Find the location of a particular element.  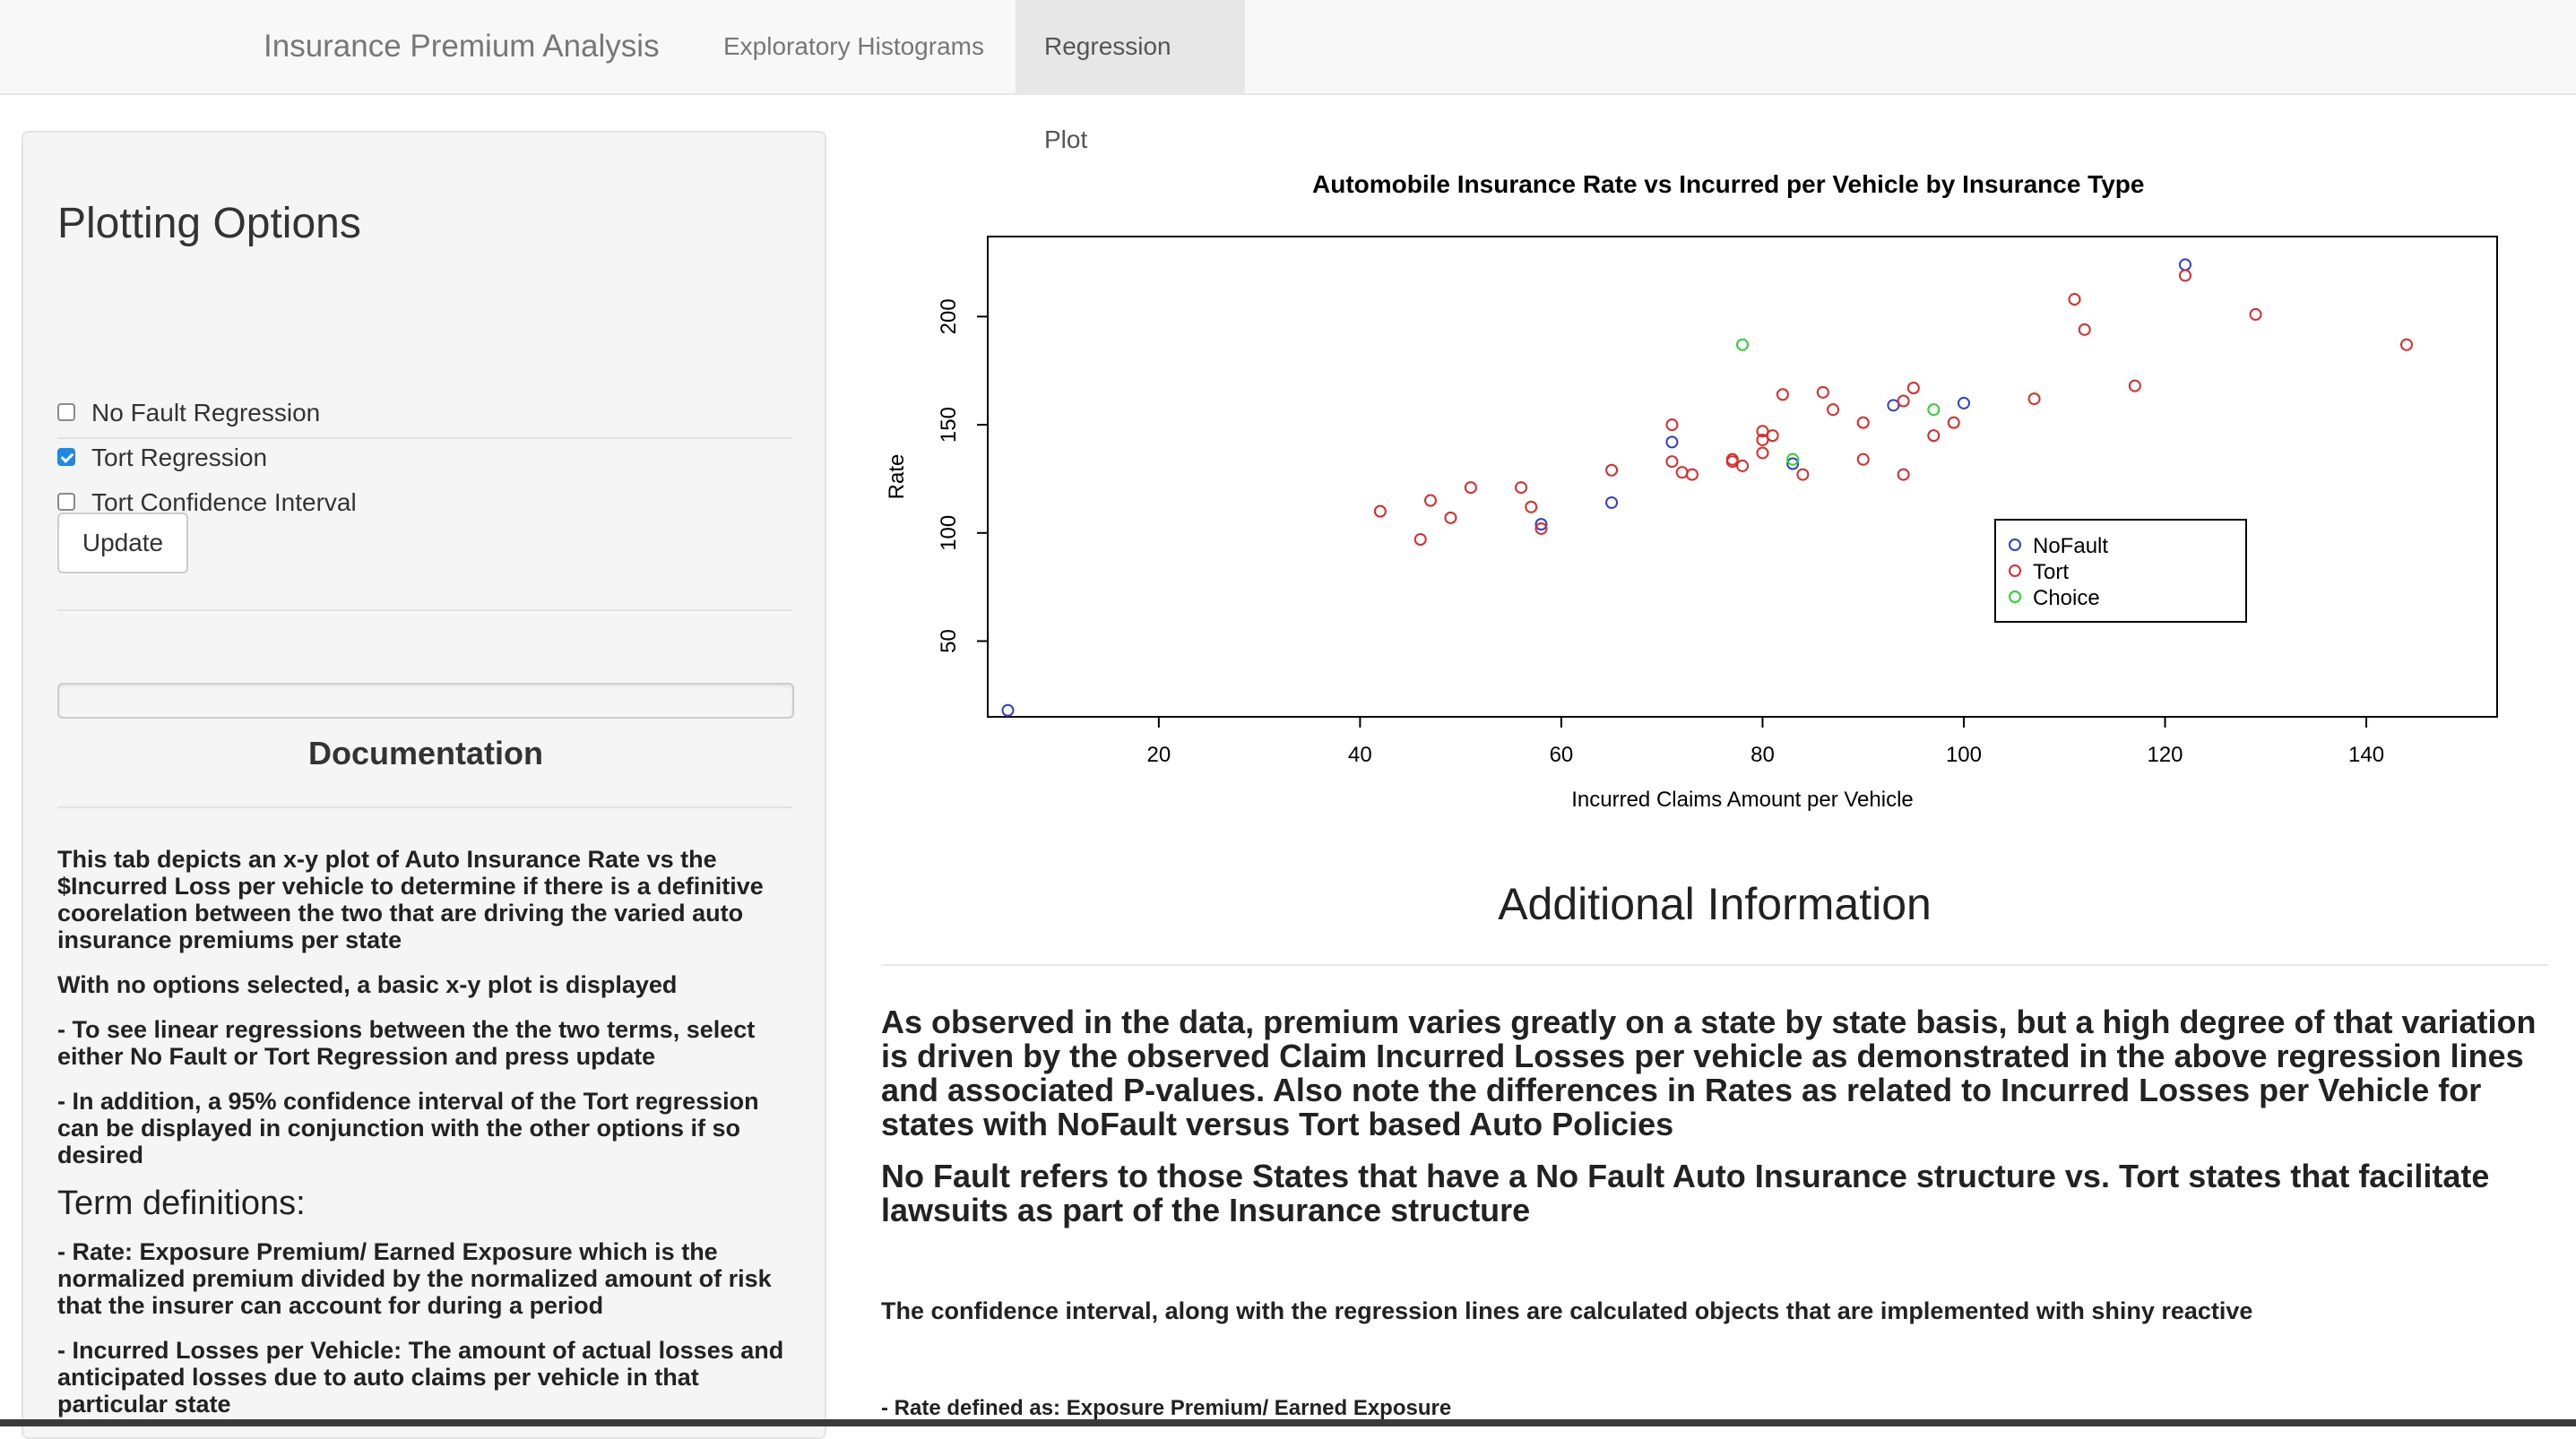

tab-regression-plot: Regression Plot is located at coordinates (1130, 76).